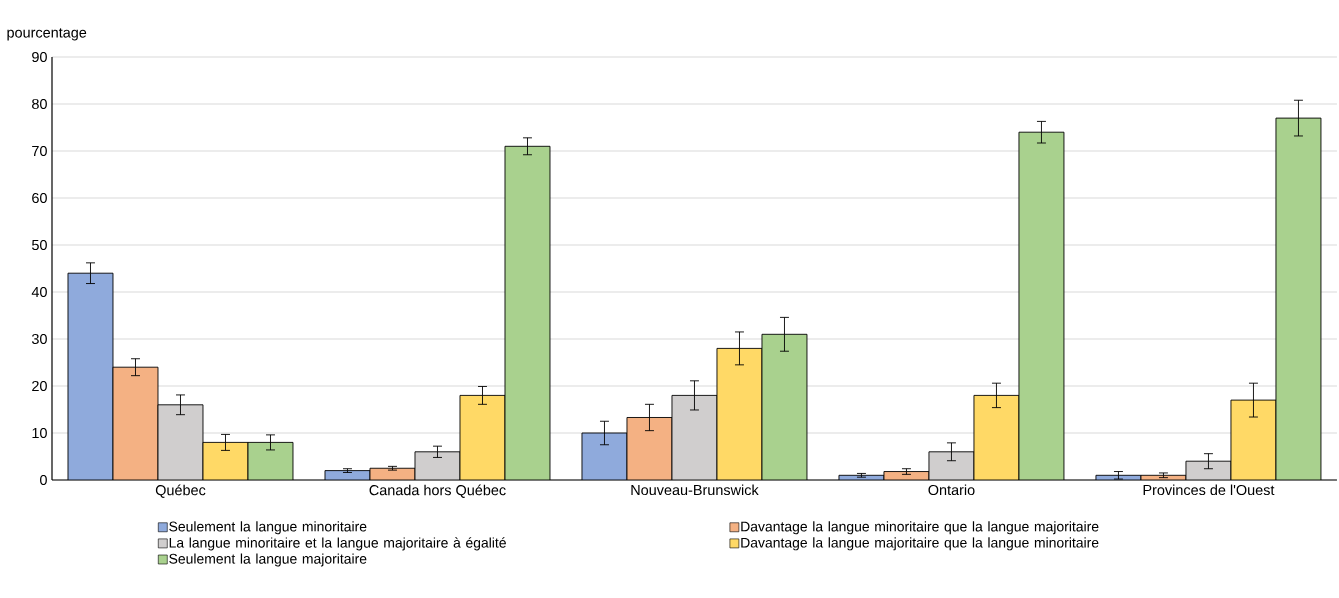 This screenshot has height=598, width=1339. I want to click on y-tick-label: 80, so click(39, 104).